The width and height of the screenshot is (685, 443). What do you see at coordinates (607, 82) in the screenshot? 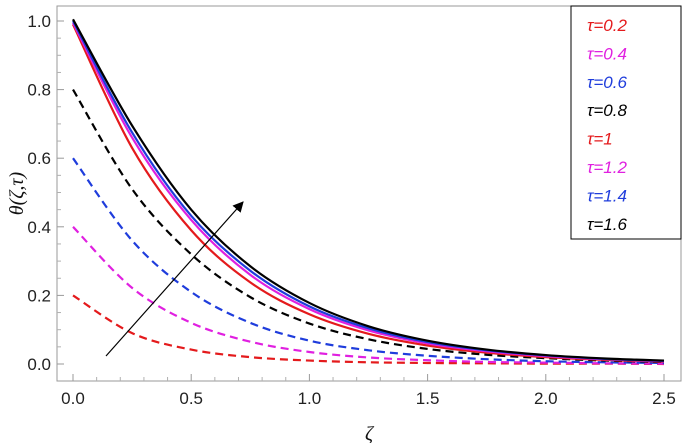
I see `legend-entry: τ=0.6` at bounding box center [607, 82].